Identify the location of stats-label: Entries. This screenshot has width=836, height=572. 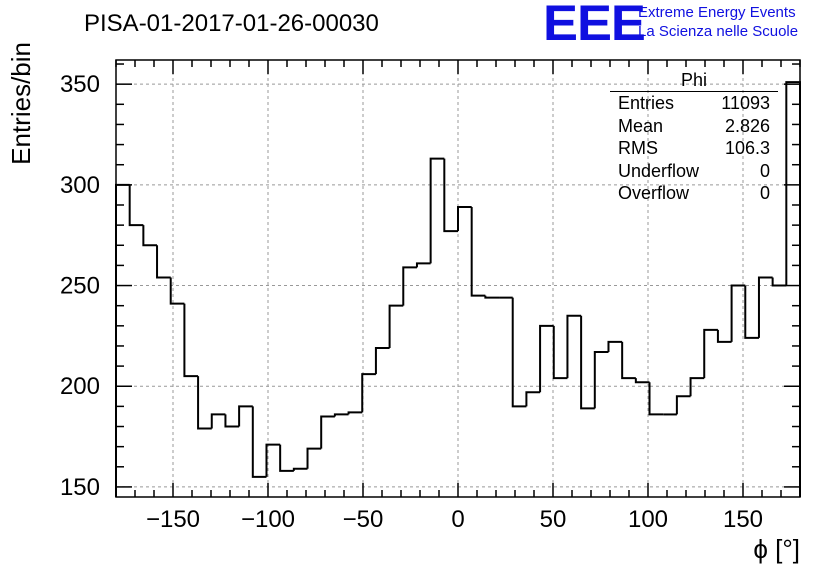
(646, 103).